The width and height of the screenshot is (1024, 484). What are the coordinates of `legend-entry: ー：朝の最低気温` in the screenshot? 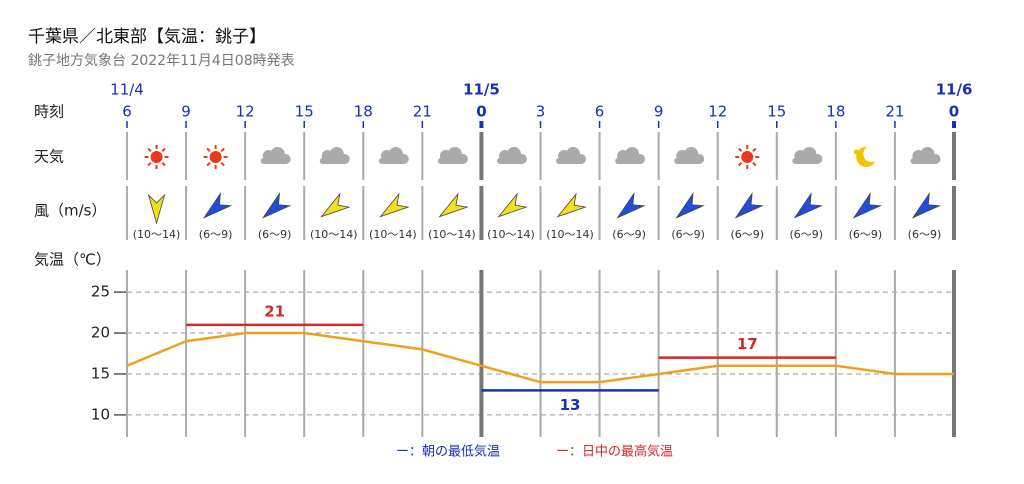 It's located at (448, 452).